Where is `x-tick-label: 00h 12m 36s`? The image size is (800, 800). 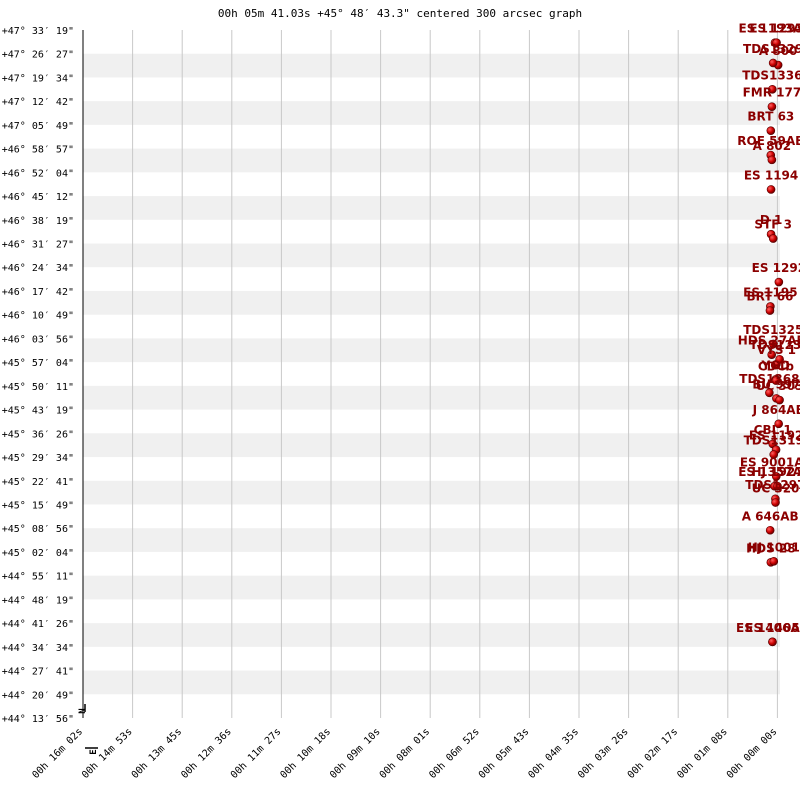 x-tick-label: 00h 12m 36s is located at coordinates (206, 753).